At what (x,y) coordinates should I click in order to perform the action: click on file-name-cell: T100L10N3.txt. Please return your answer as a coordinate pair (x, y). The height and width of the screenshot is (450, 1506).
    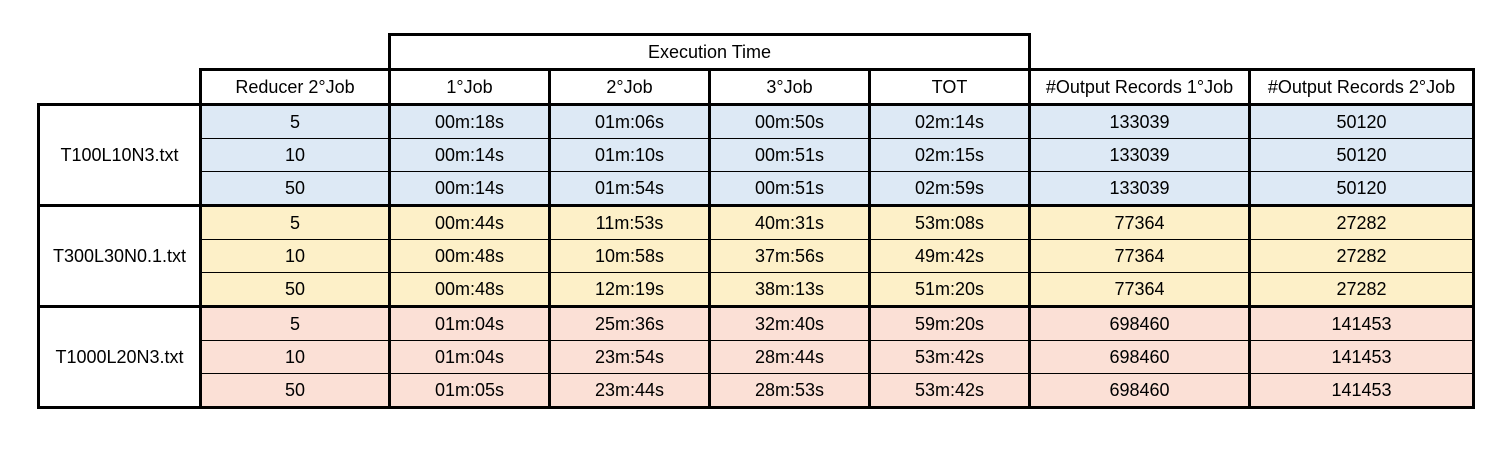
    Looking at the image, I should click on (119, 155).